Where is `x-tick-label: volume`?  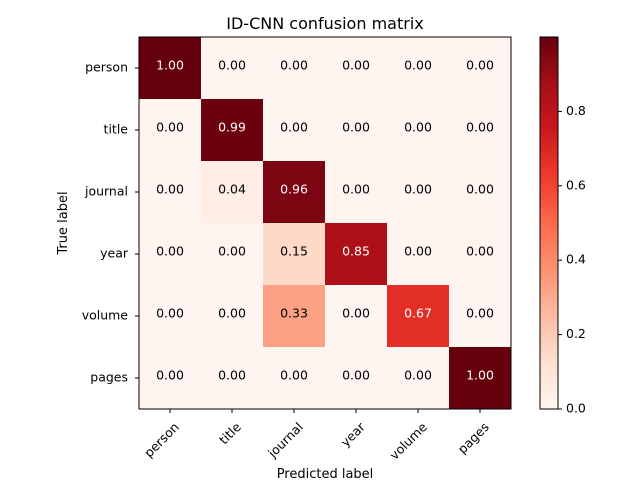
x-tick-label: volume is located at coordinates (409, 441).